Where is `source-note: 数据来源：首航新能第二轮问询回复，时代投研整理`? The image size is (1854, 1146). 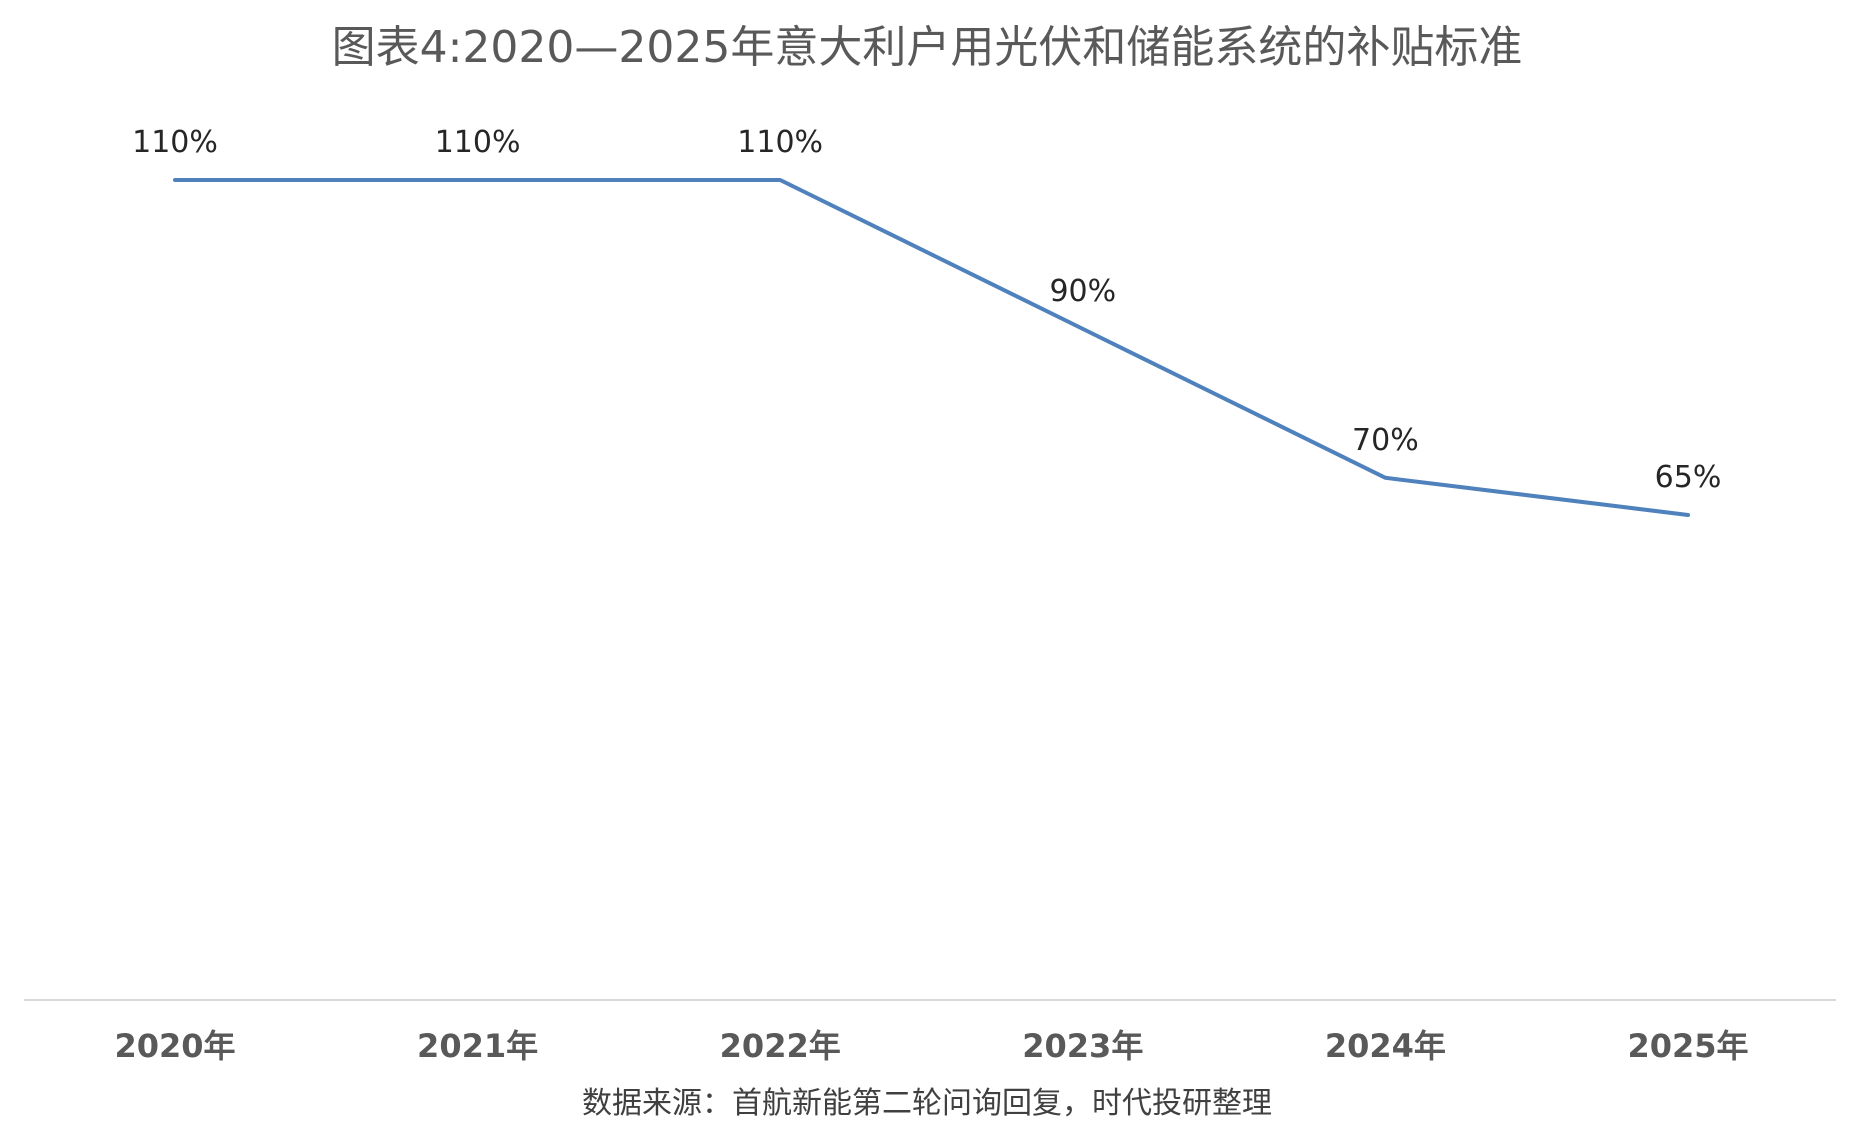 source-note: 数据来源：首航新能第二轮问询回复，时代投研整理 is located at coordinates (927, 1103).